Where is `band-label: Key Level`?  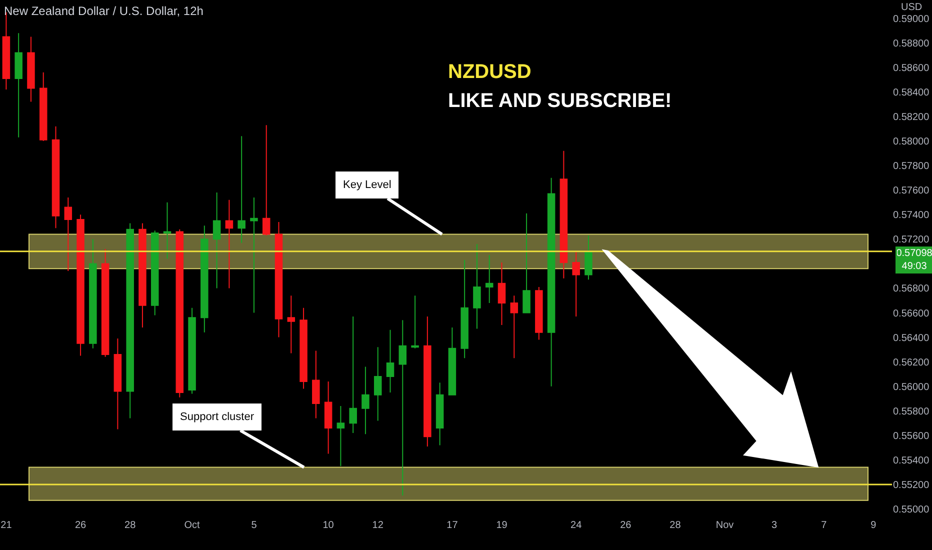
band-label: Key Level is located at coordinates (367, 185).